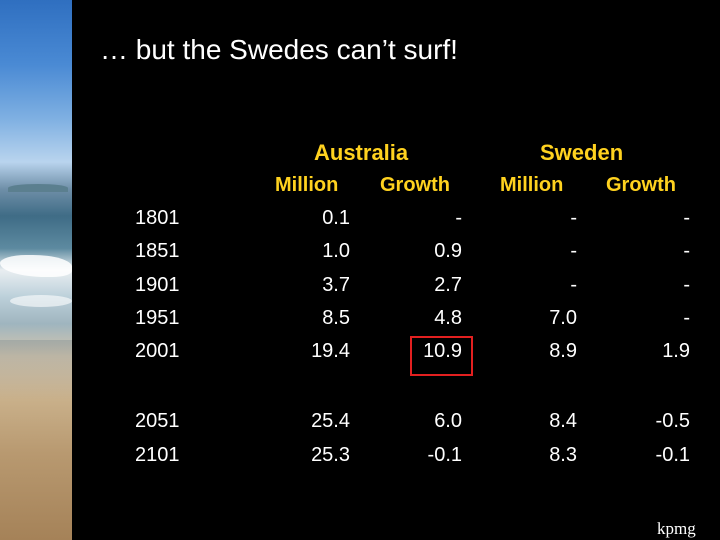  I want to click on col-header-au-growth: Growth, so click(415, 185).